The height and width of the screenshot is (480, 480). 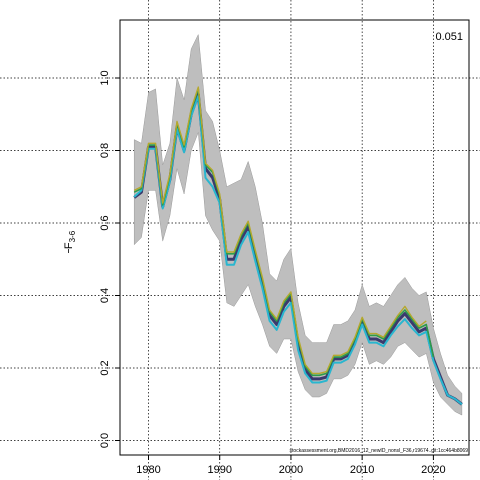 What do you see at coordinates (362, 470) in the screenshot?
I see `x-tick-label-2010: 2010` at bounding box center [362, 470].